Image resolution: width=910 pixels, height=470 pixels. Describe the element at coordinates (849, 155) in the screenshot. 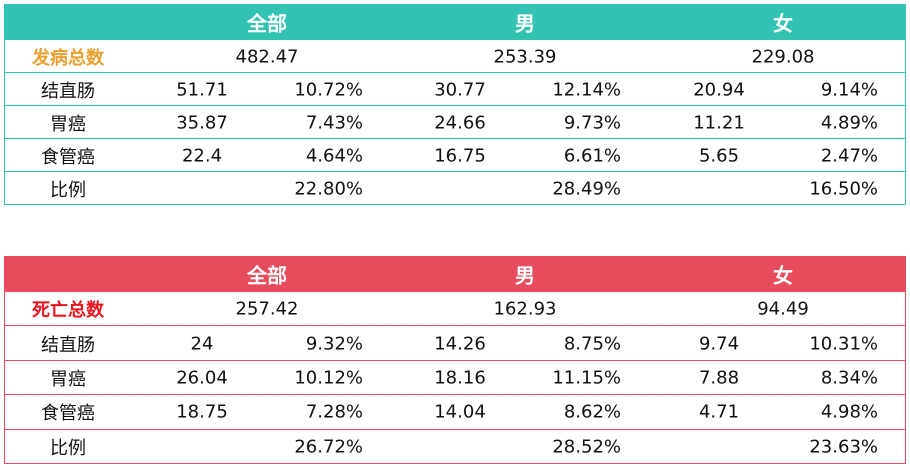

I see `cell: 2.47%` at that location.